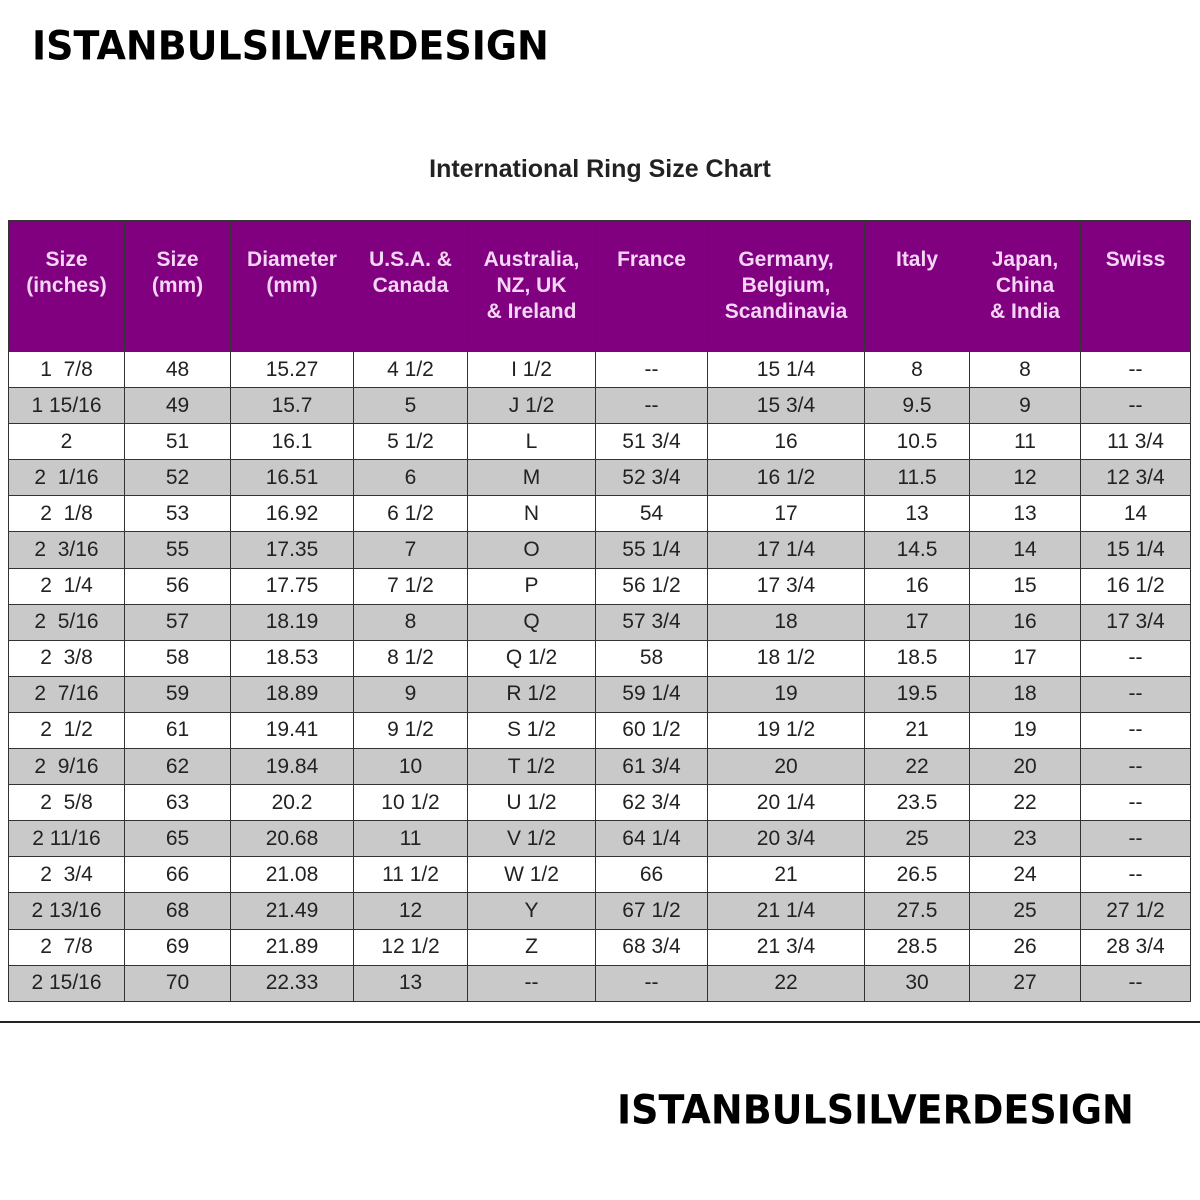 Image resolution: width=1200 pixels, height=1200 pixels. Describe the element at coordinates (292, 478) in the screenshot. I see `table-cell: 16.51` at that location.